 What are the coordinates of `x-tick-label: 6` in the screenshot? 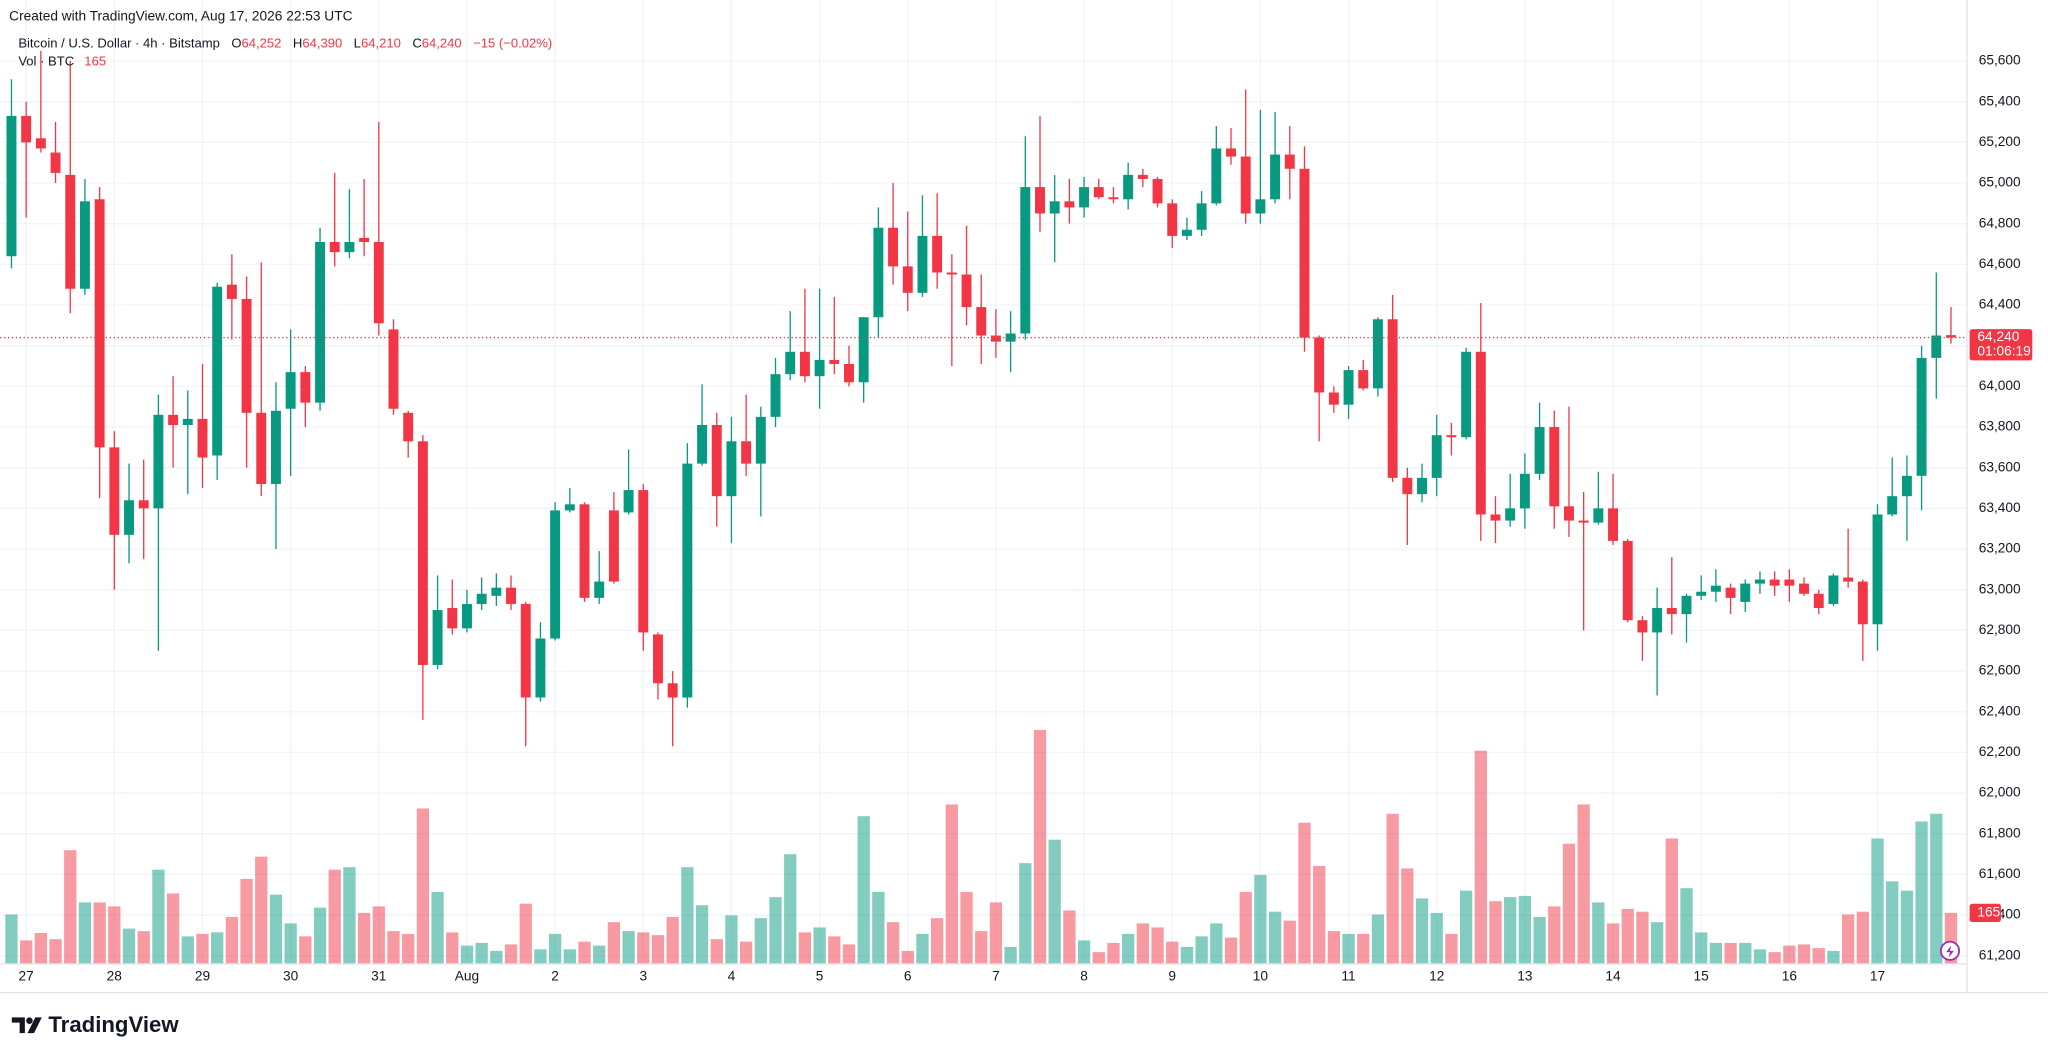 It's located at (908, 976).